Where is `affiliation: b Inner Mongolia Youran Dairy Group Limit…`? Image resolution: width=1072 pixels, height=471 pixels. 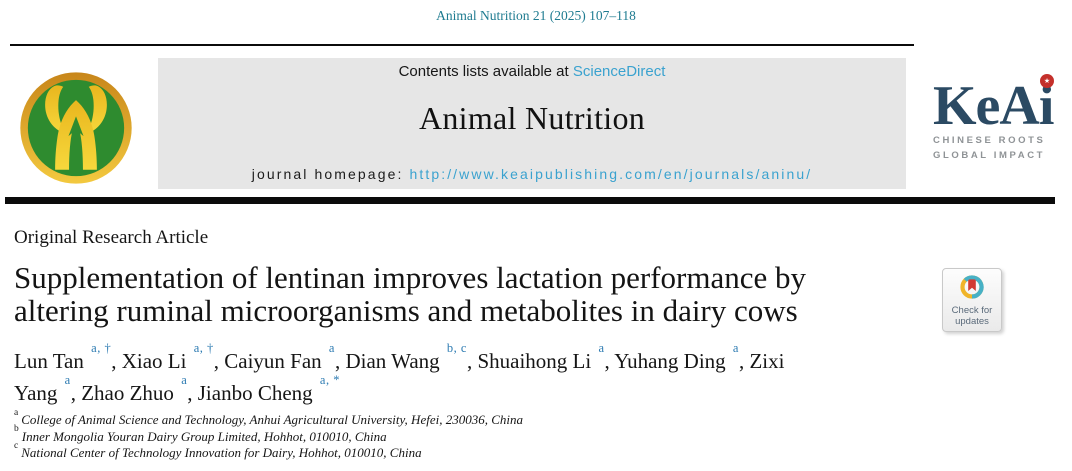
affiliation: b Inner Mongolia Youran Dairy Group Limit… is located at coordinates (374, 435).